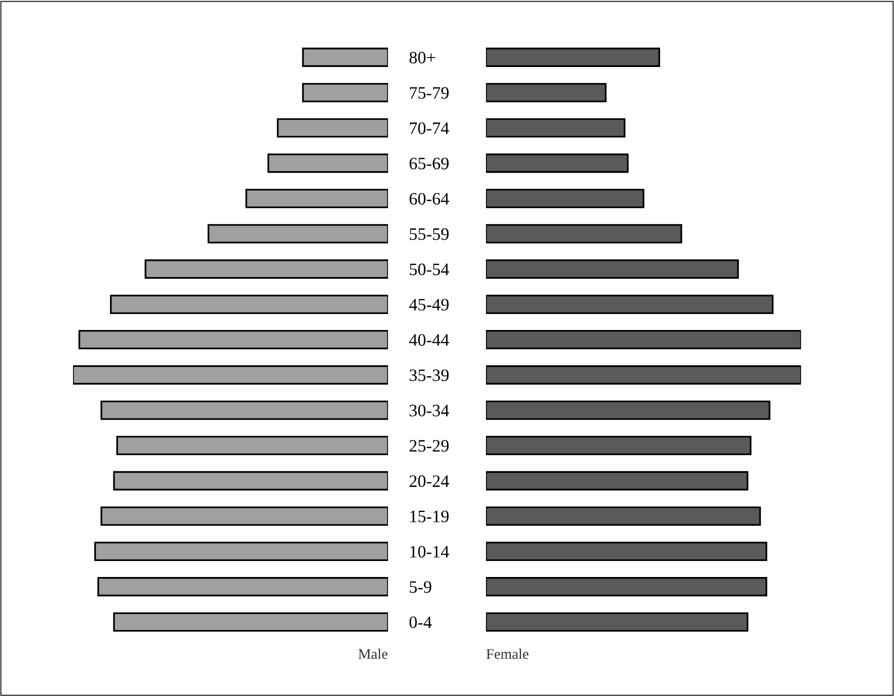  I want to click on y-tick-label: 0-4, so click(420, 622).